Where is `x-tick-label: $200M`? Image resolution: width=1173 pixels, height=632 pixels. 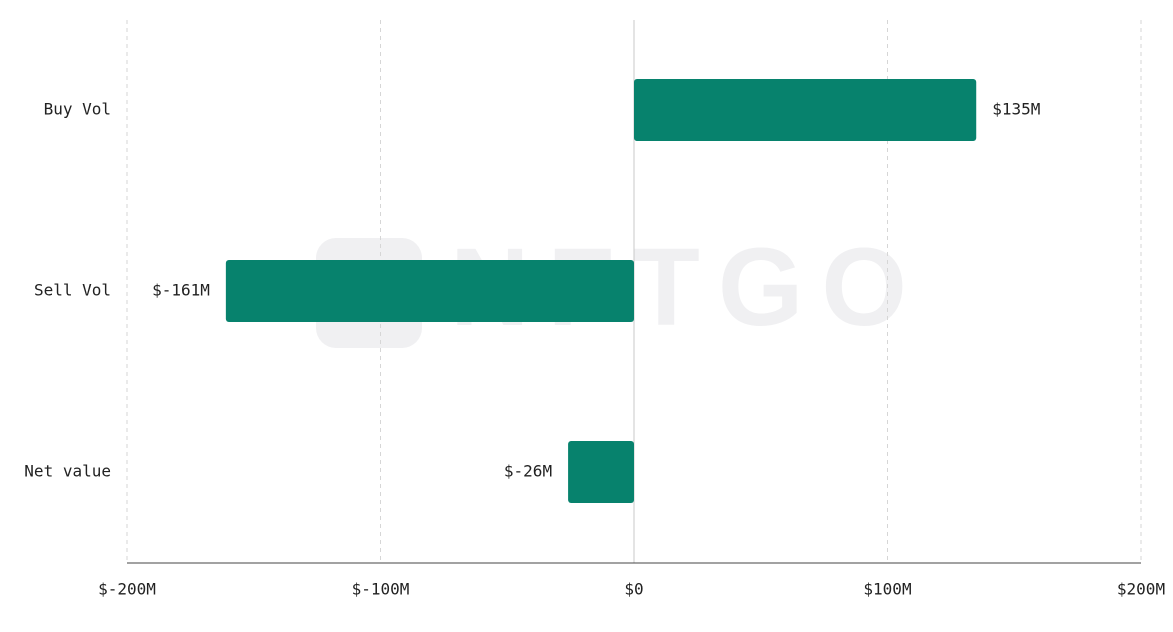
x-tick-label: $200M is located at coordinates (1141, 589).